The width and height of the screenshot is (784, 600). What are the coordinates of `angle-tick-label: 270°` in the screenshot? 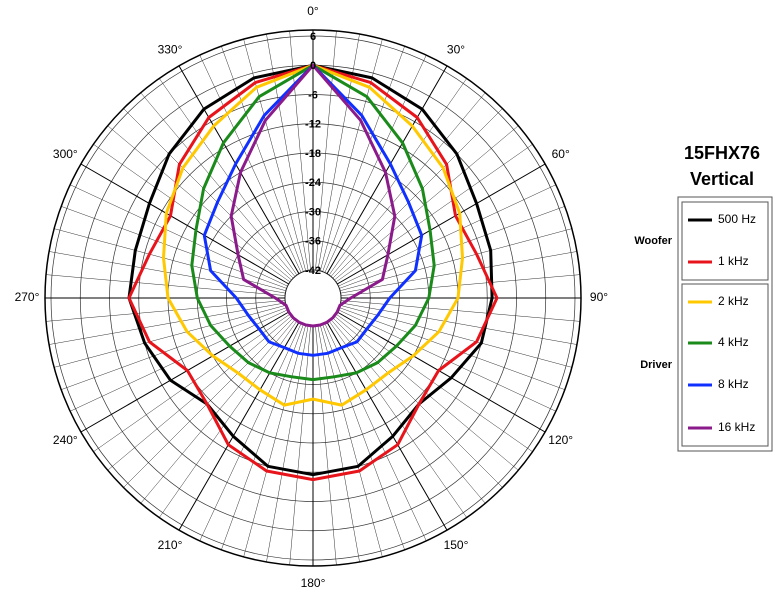 It's located at (27, 297).